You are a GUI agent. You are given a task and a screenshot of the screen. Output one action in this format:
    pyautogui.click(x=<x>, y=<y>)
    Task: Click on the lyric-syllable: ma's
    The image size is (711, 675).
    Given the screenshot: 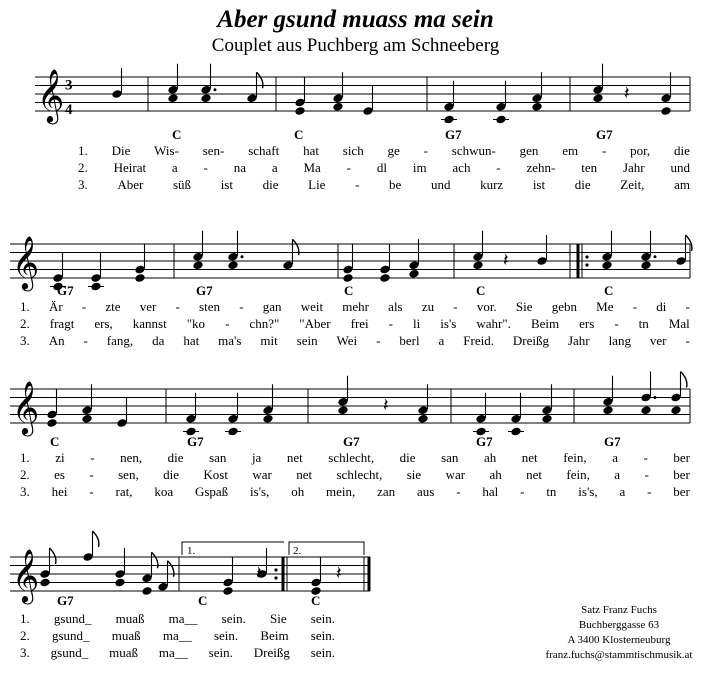 What is the action you would take?
    pyautogui.click(x=230, y=340)
    